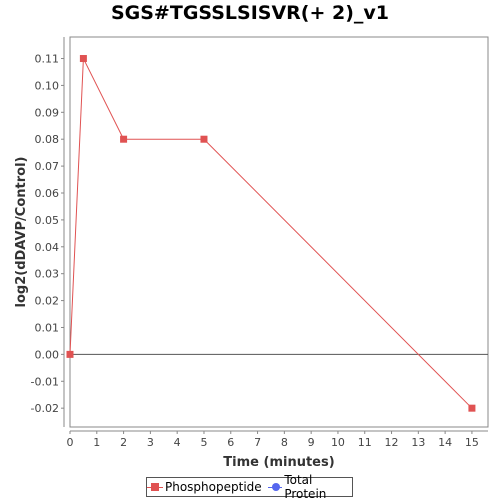 This screenshot has width=500, height=501. I want to click on legend-label-total-protein: Total Protein, so click(305, 487).